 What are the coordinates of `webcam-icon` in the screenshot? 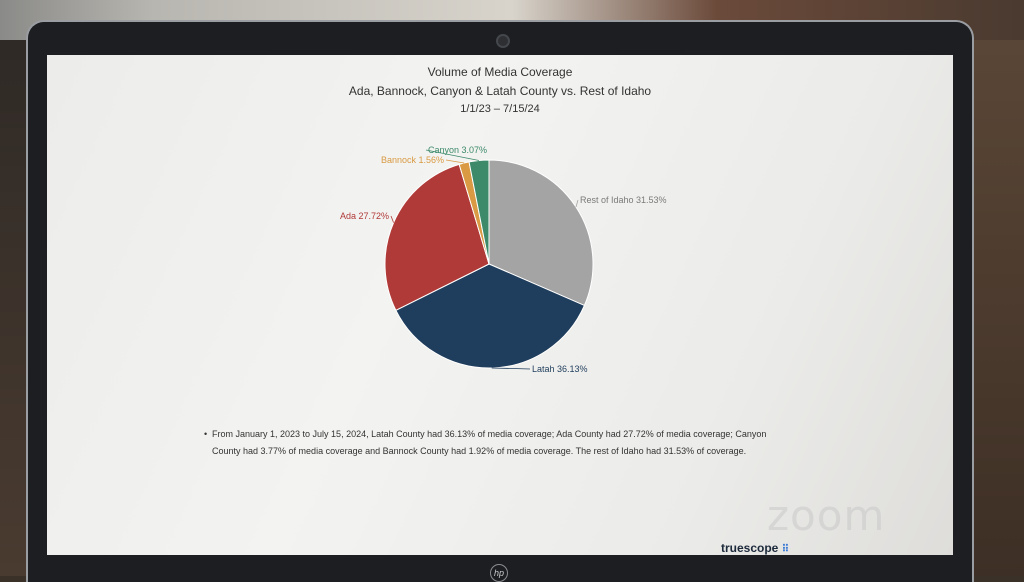 It's located at (503, 41).